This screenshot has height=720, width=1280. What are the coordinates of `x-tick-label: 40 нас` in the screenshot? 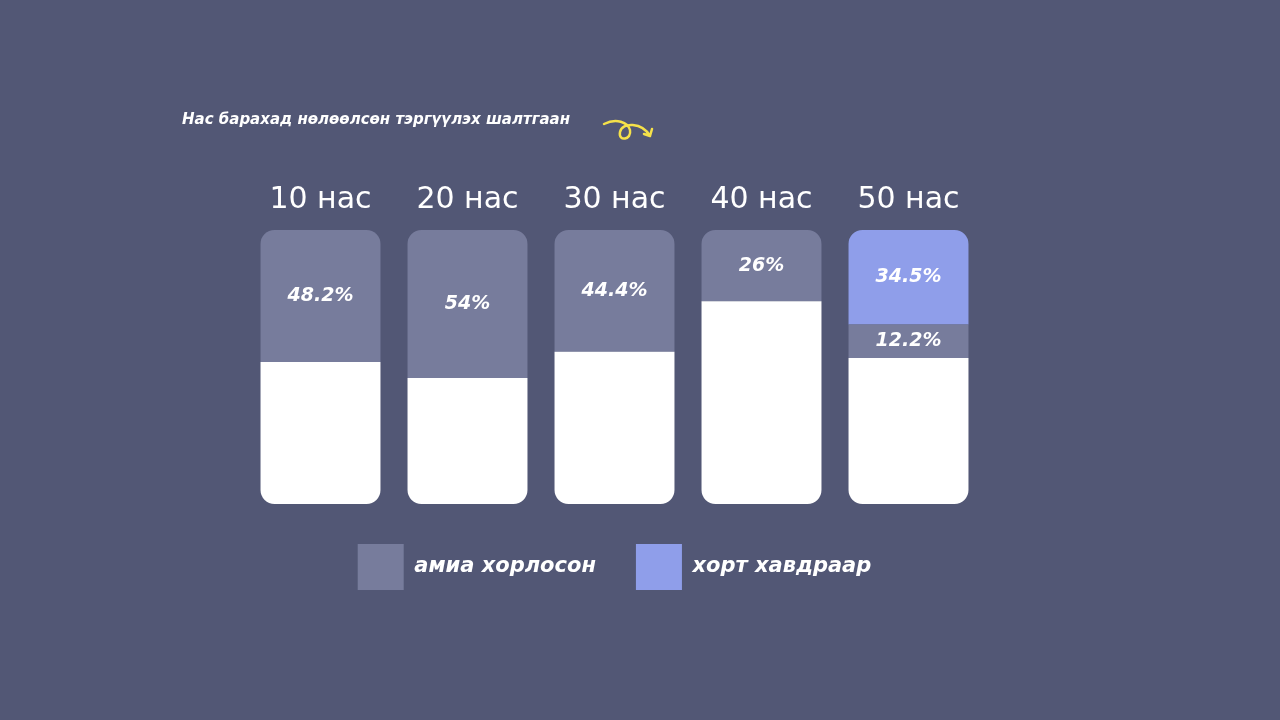 It's located at (761, 197).